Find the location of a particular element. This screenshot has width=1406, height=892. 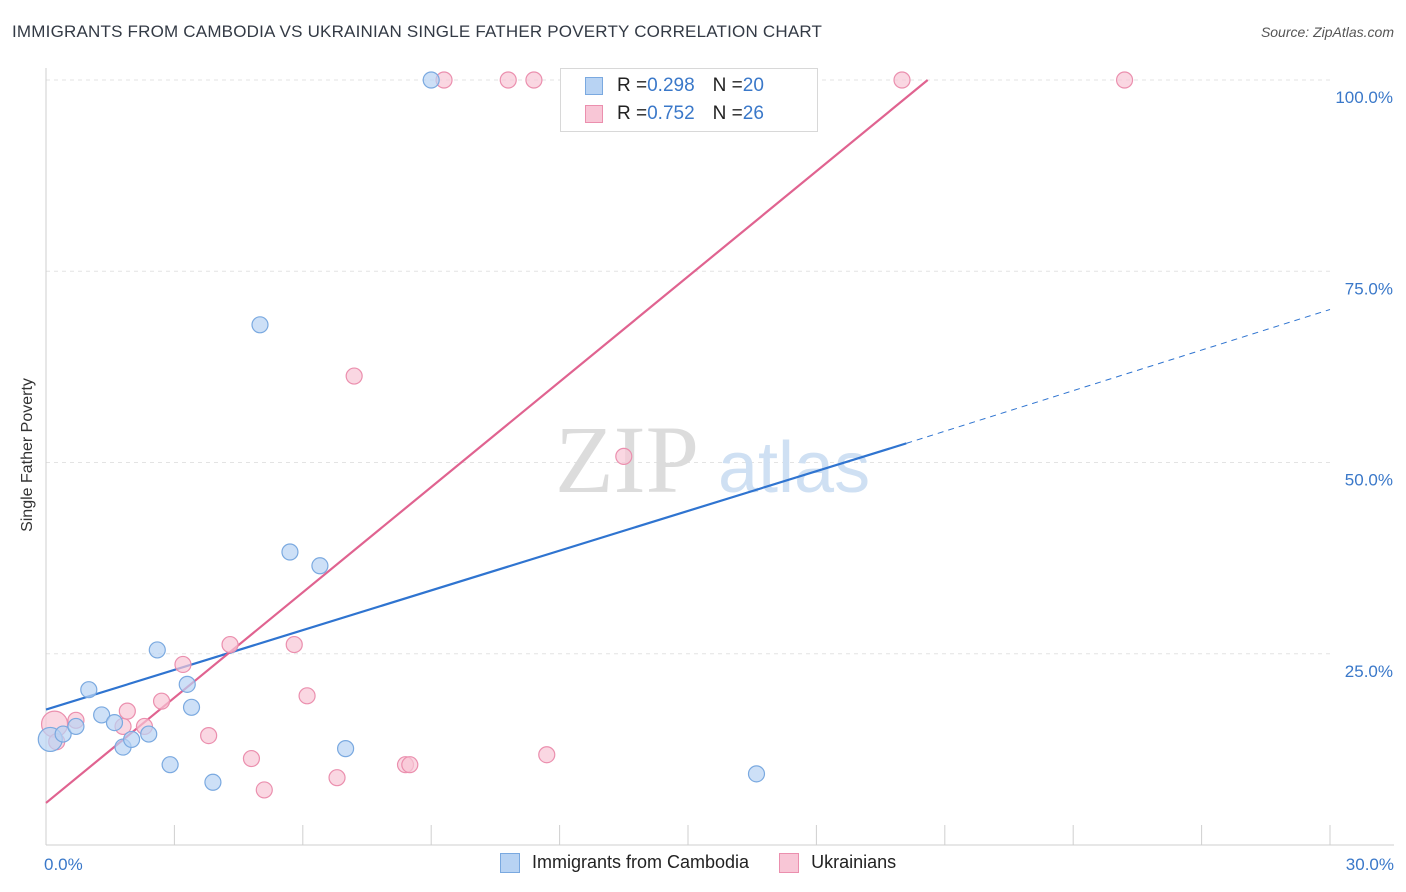

y-tick-label: 50.0% is located at coordinates (1369, 480).